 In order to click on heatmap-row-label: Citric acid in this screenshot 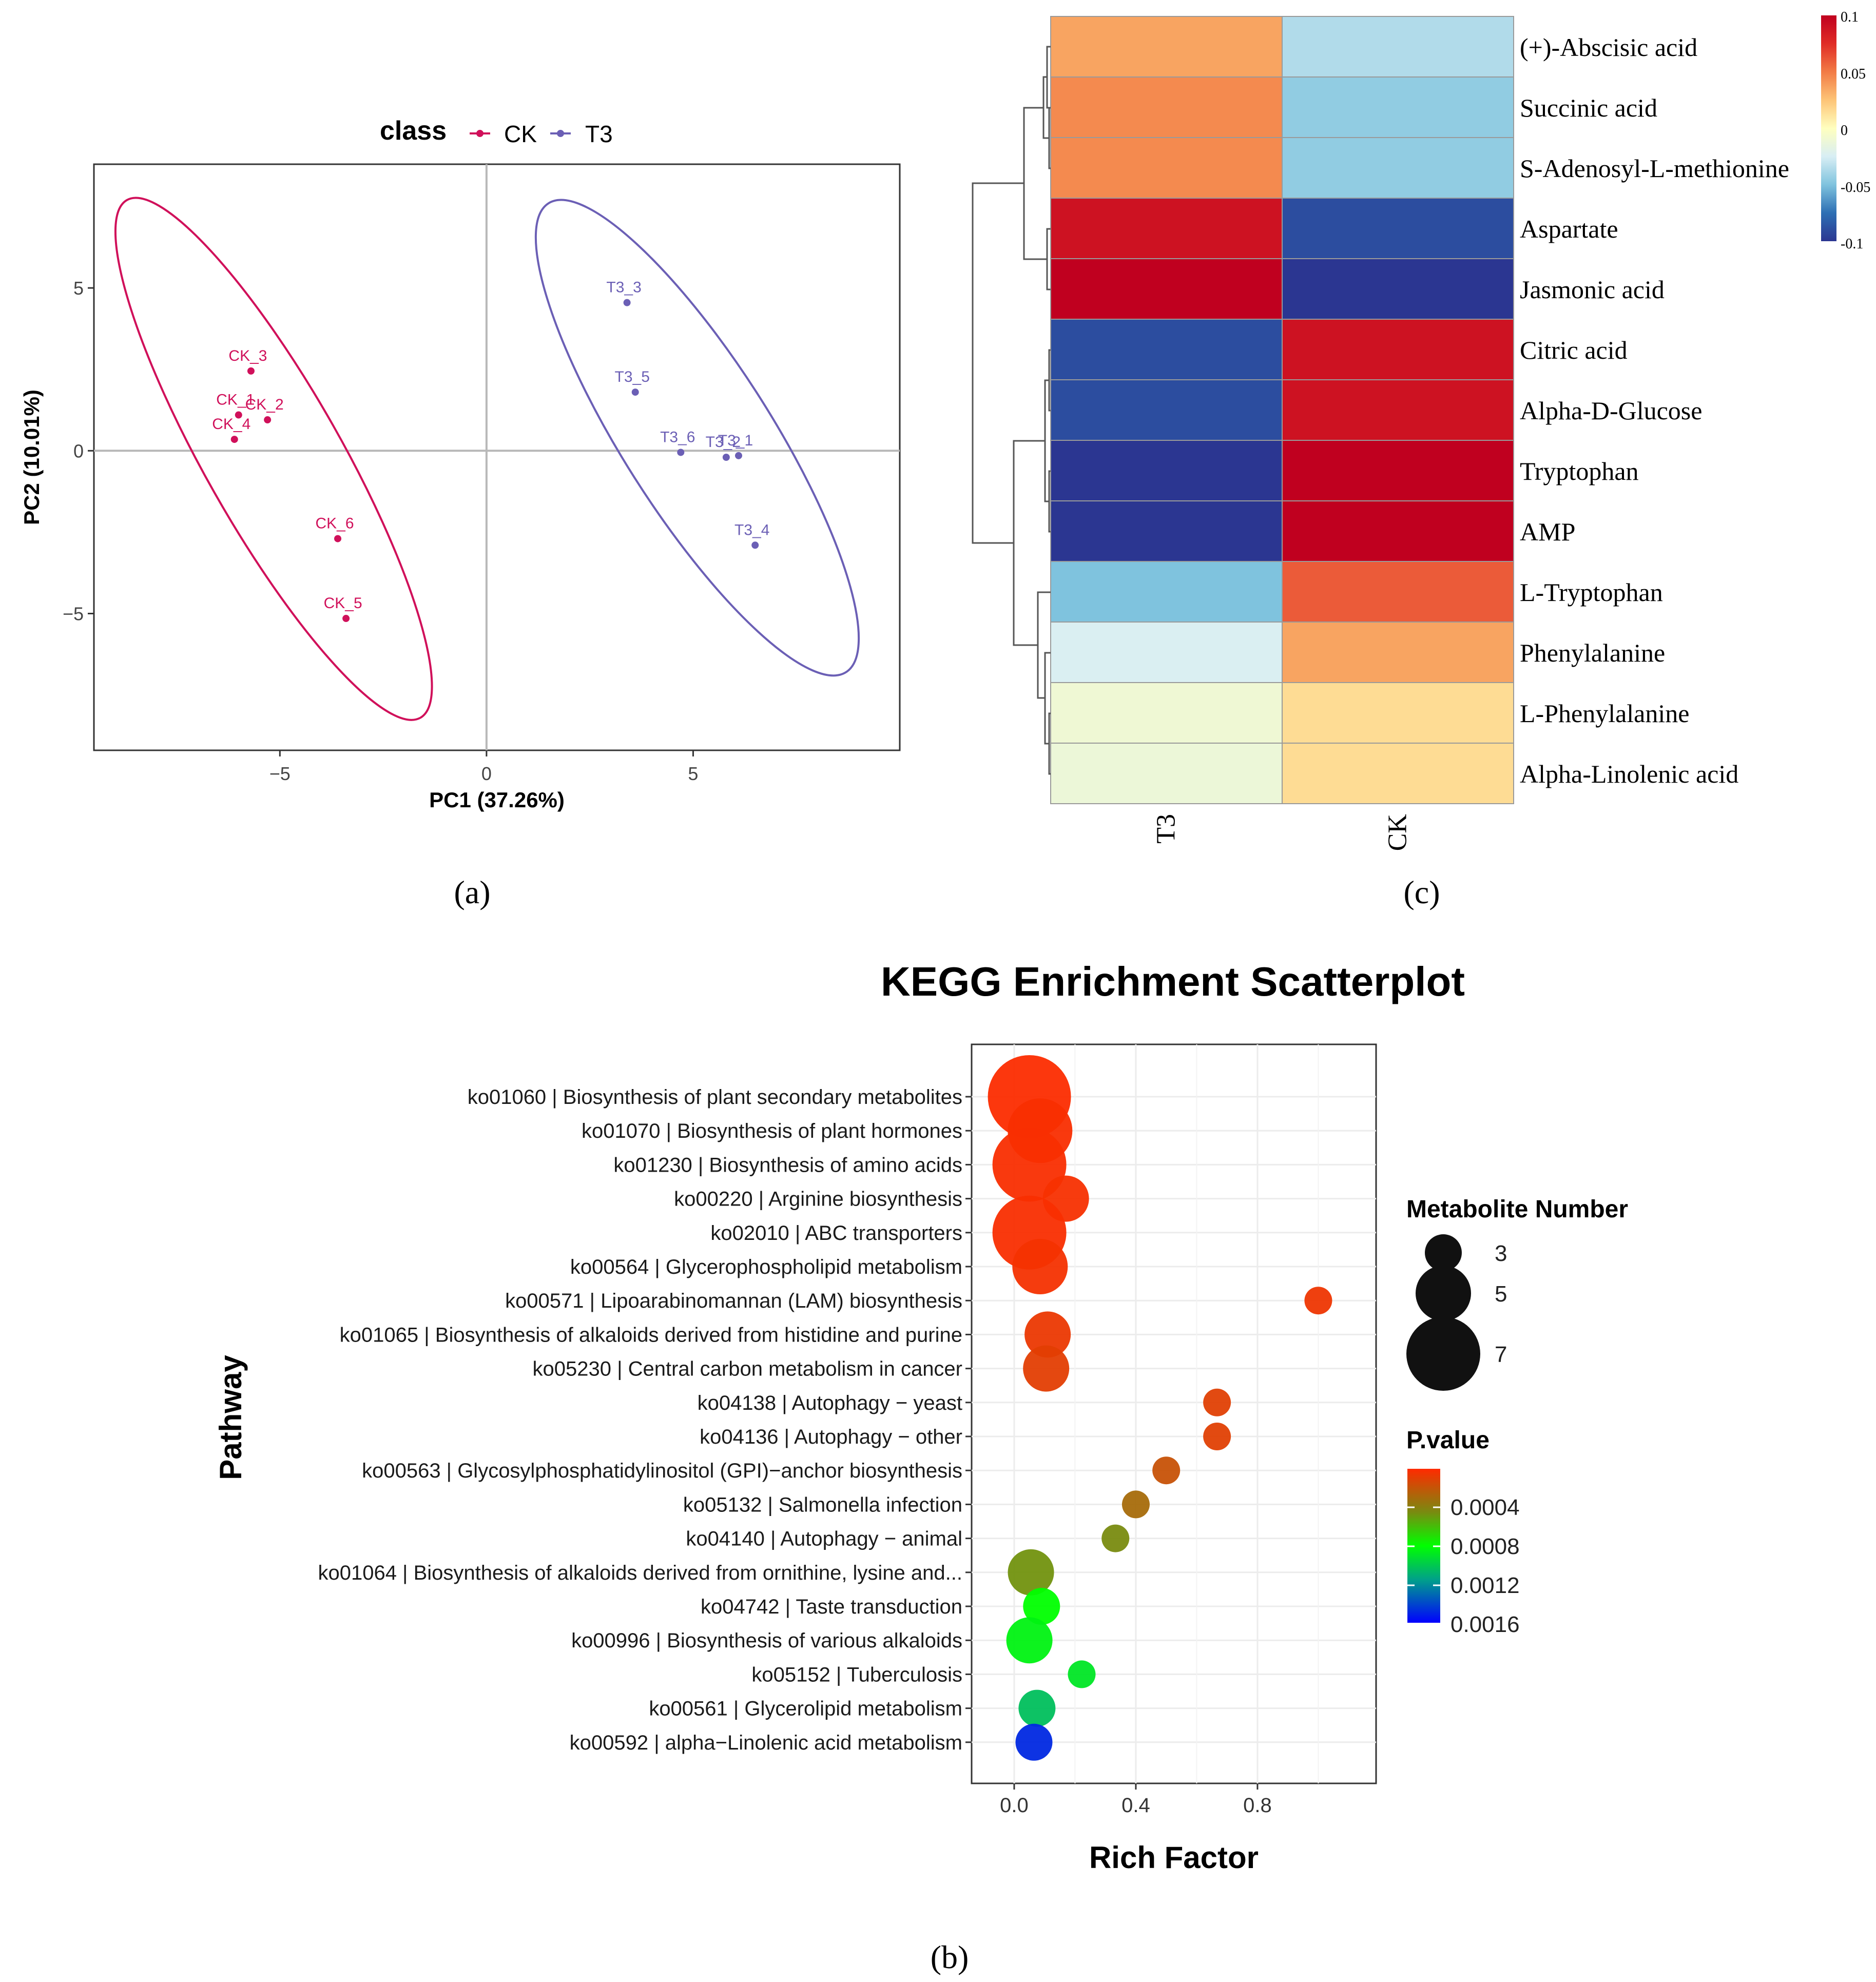, I will do `click(1574, 350)`.